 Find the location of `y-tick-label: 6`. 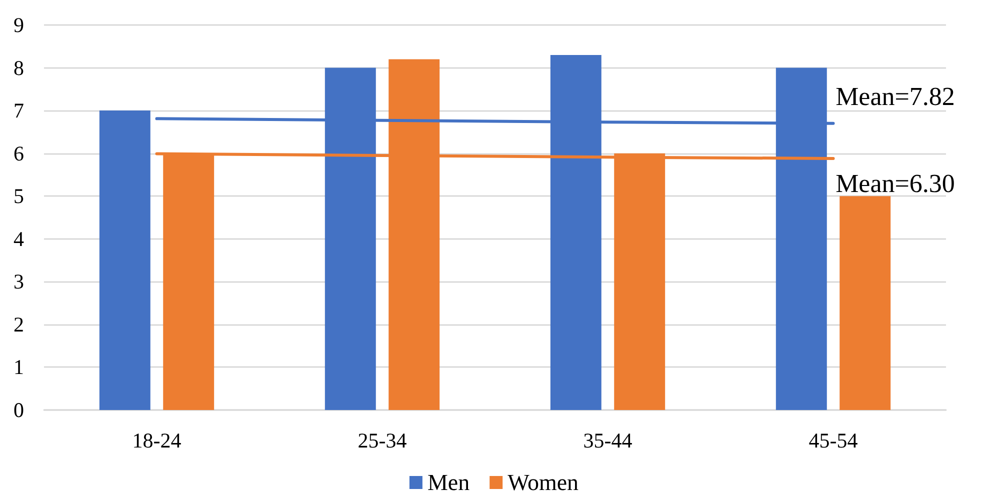

y-tick-label: 6 is located at coordinates (19, 153).